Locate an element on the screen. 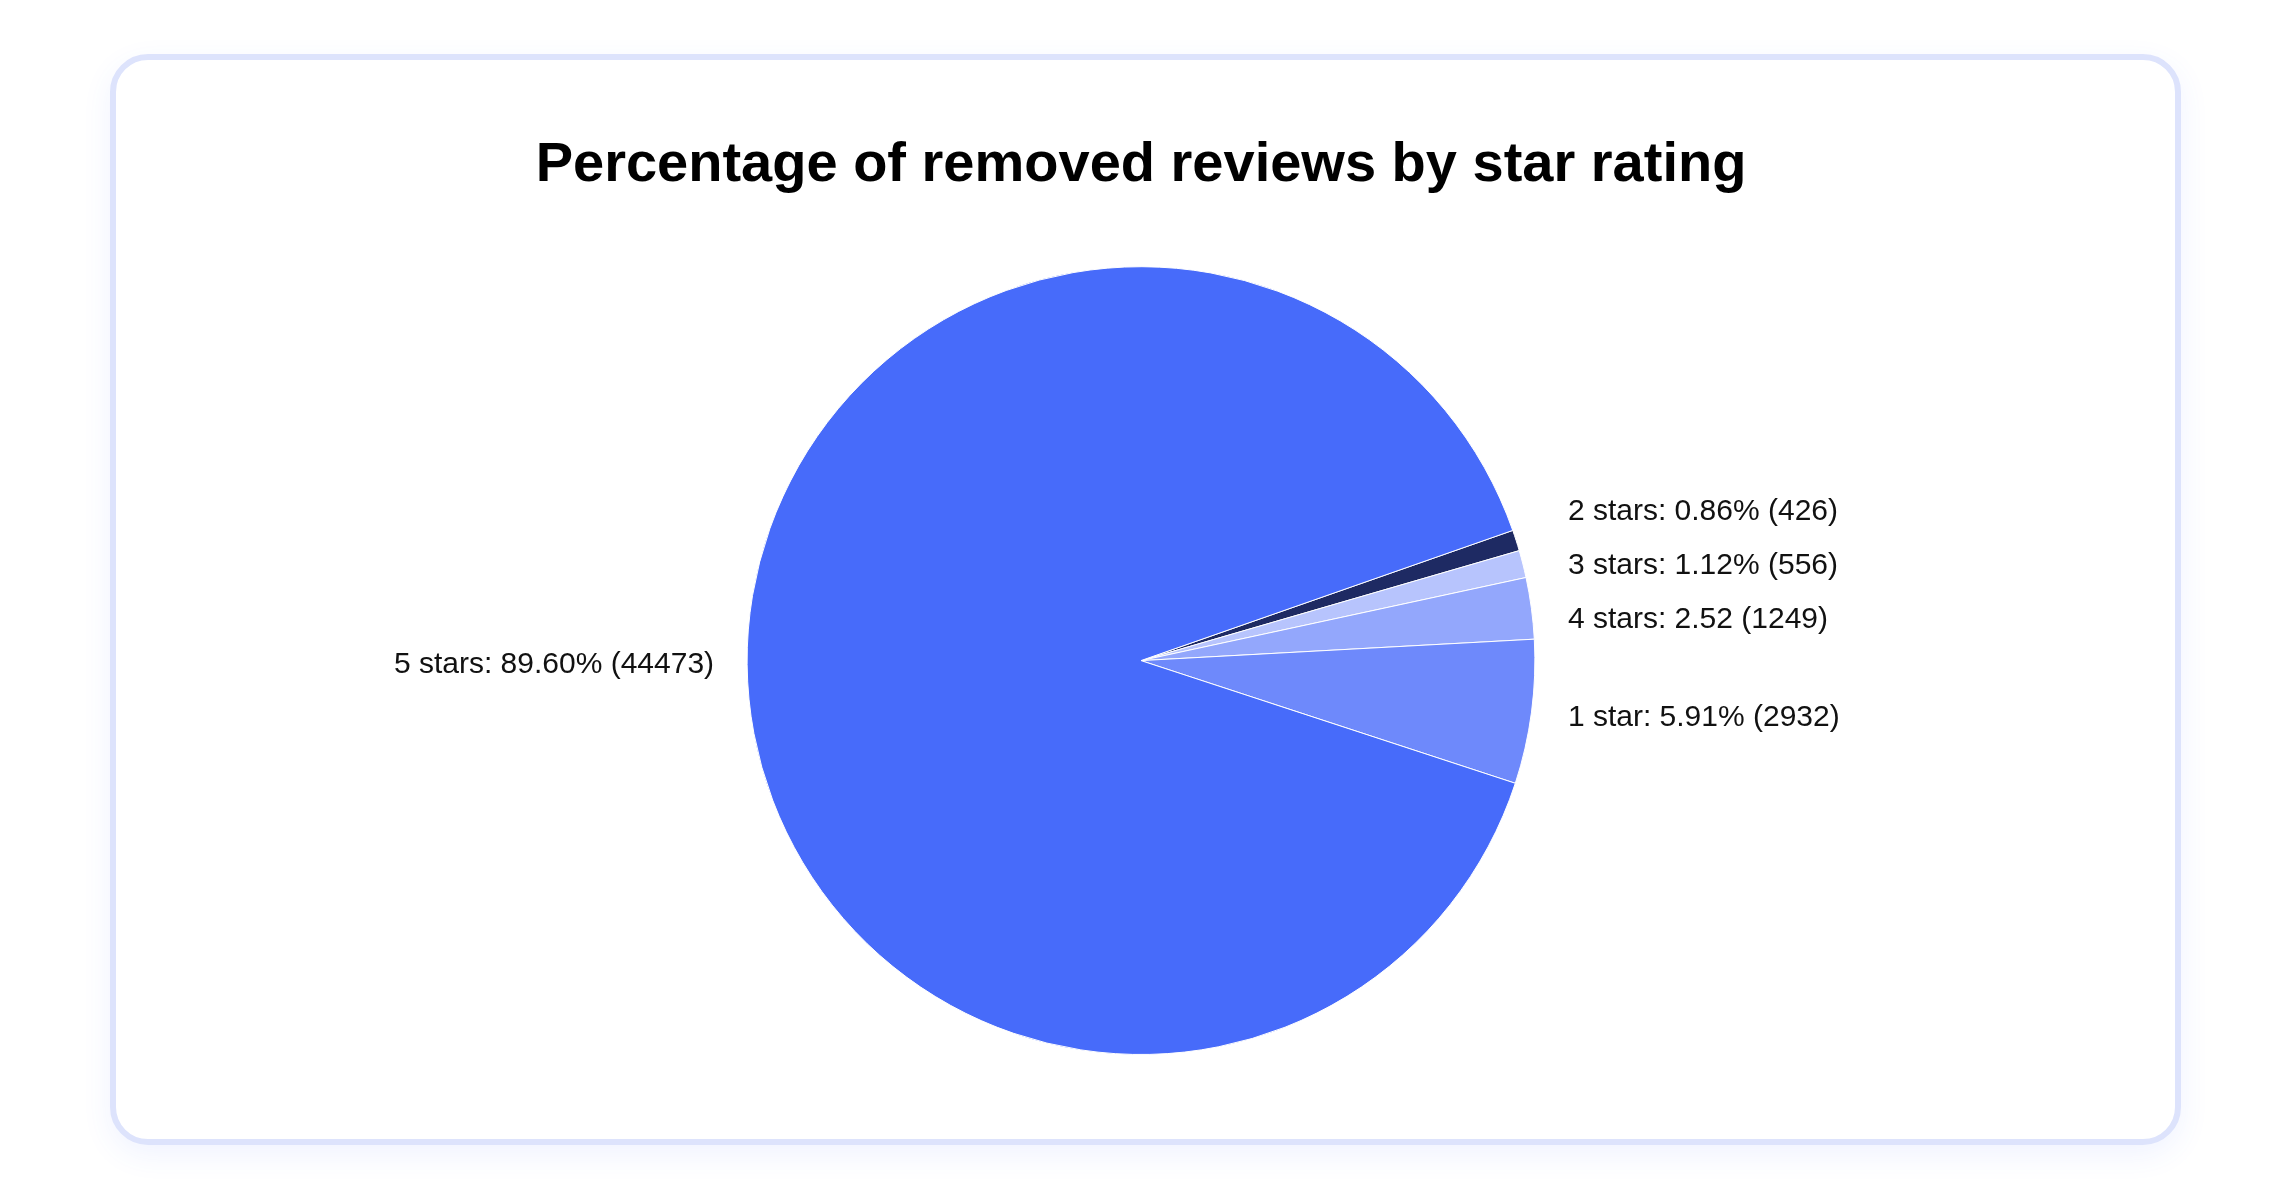 This screenshot has width=2291, height=1201. slice-label: 4 stars: 2.52 (1249) is located at coordinates (1698, 617).